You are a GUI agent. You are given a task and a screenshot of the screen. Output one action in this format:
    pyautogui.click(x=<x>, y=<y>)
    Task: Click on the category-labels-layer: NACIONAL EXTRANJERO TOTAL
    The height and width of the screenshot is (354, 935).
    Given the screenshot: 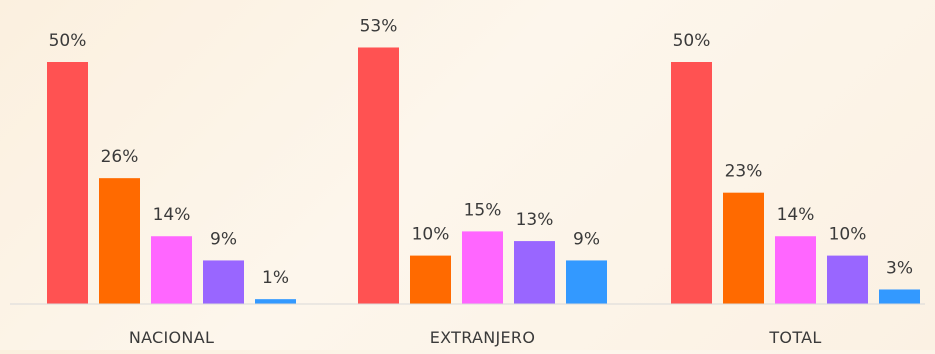 What is the action you would take?
    pyautogui.click(x=475, y=337)
    